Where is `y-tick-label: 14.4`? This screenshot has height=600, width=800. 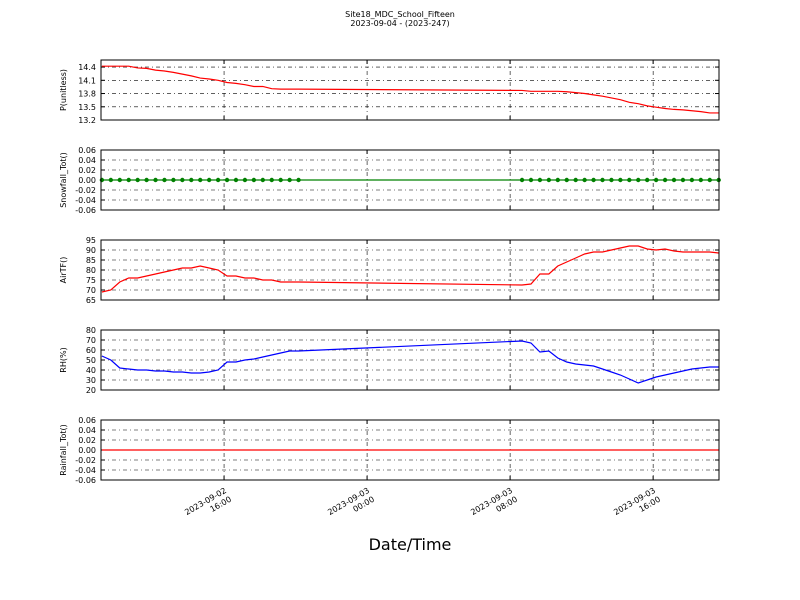
y-tick-label: 14.4 is located at coordinates (87, 67).